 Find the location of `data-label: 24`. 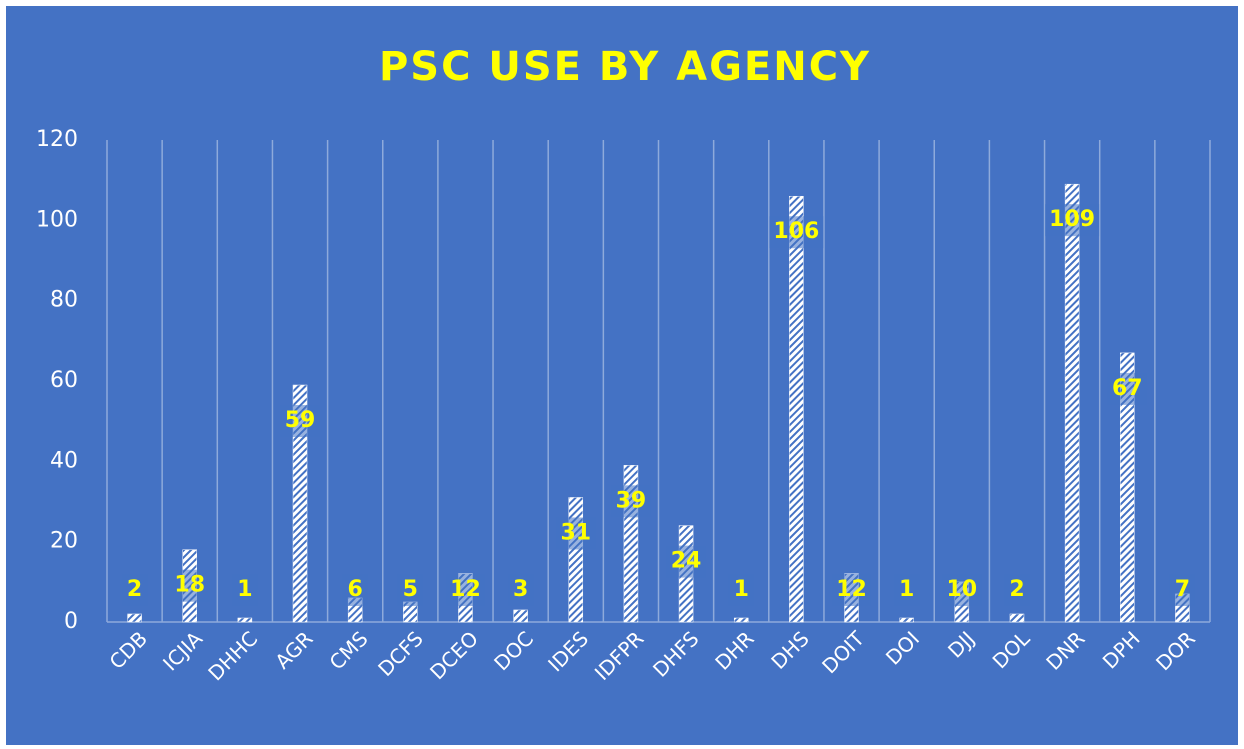

data-label: 24 is located at coordinates (686, 561).